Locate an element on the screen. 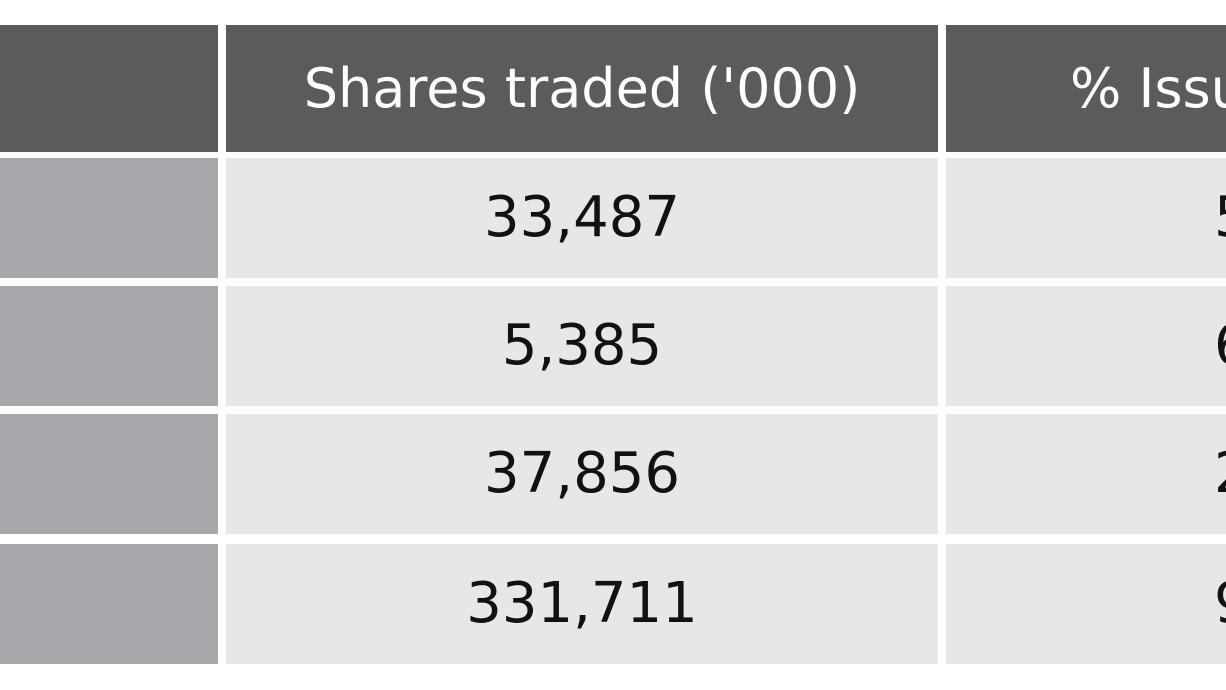 This screenshot has height=690, width=1226. header-text: % Issu is located at coordinates (1148, 88).